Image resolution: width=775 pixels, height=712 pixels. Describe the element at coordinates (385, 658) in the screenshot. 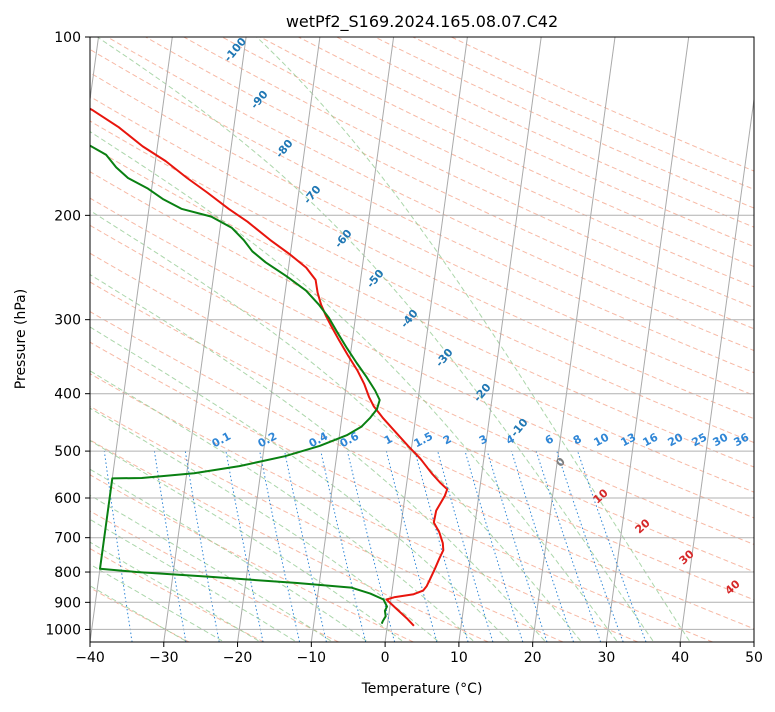

I see `x-tick-label: 0` at that location.